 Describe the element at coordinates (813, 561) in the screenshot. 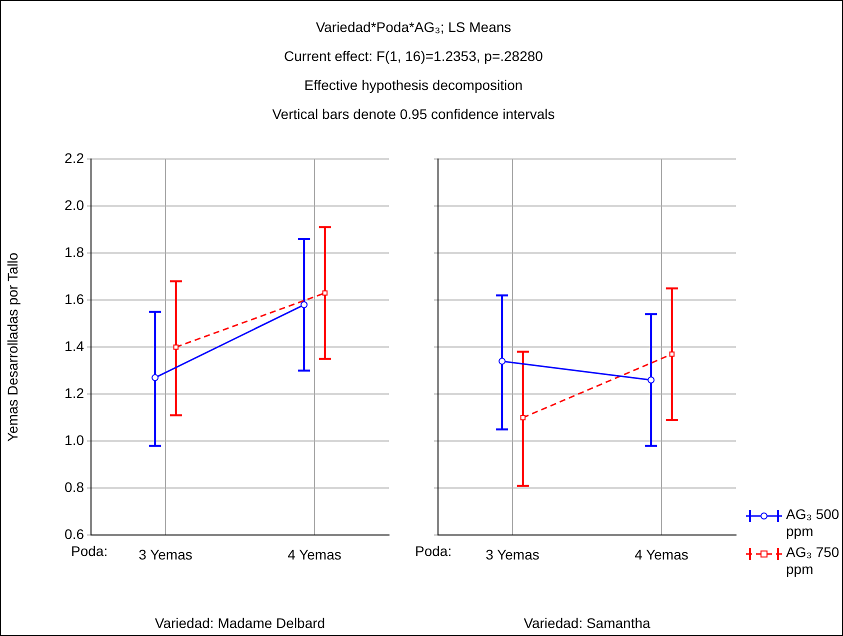

I see `legend-label: AG₃ 750 ppm` at that location.